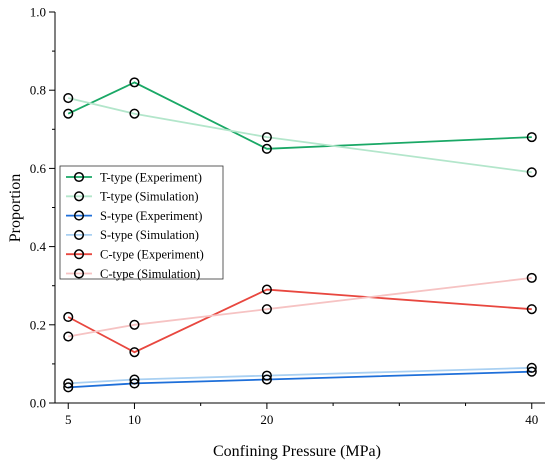 This screenshot has width=550, height=465. Describe the element at coordinates (38, 90) in the screenshot. I see `y-tick-label: 0.8` at that location.